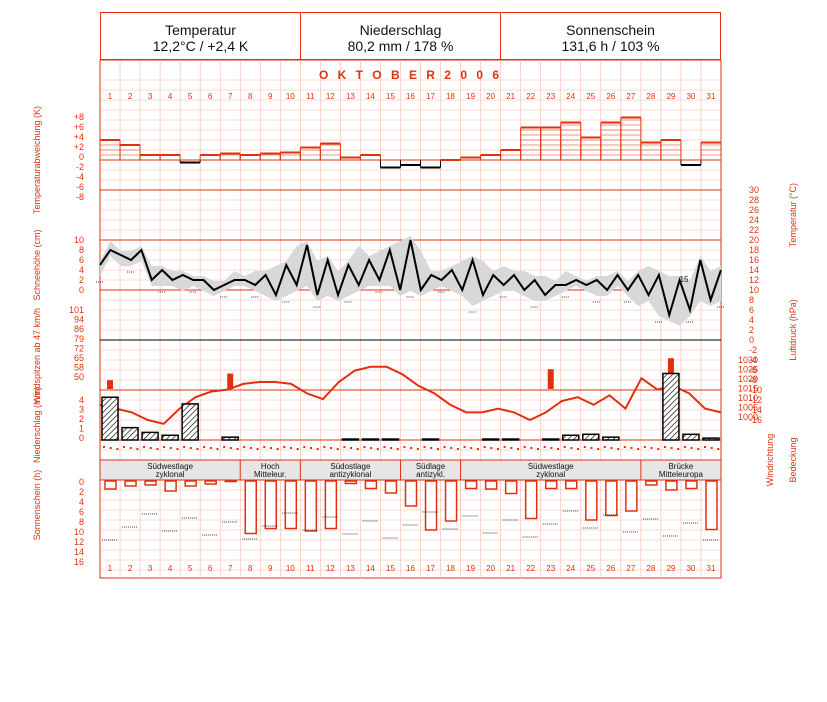 This screenshot has height=702, width=827. Describe the element at coordinates (410, 281) in the screenshot. I see `temp-range-band` at that location.